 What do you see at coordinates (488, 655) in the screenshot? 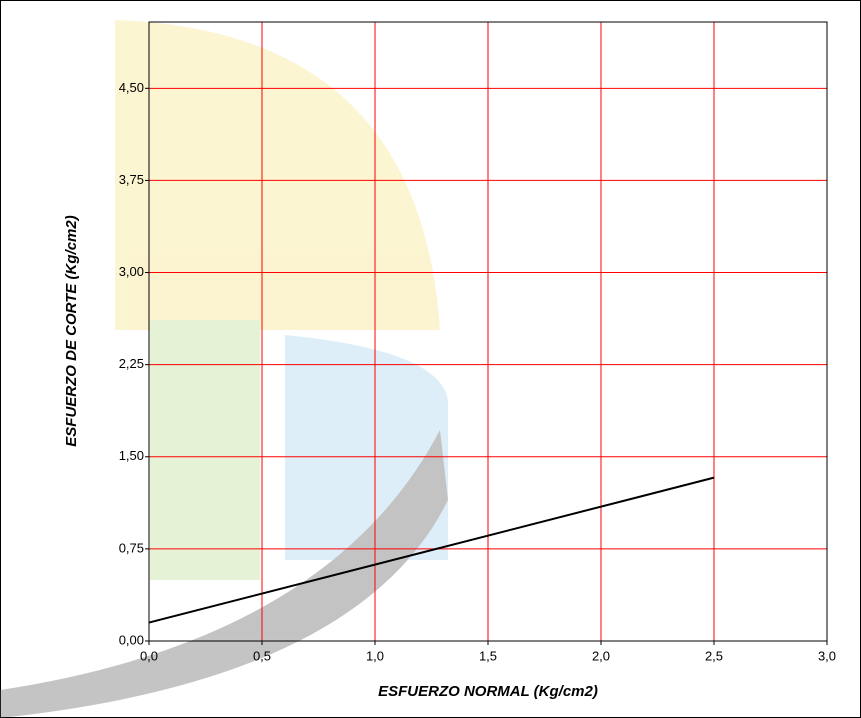
I see `x-tick-label: 1,5` at bounding box center [488, 655].